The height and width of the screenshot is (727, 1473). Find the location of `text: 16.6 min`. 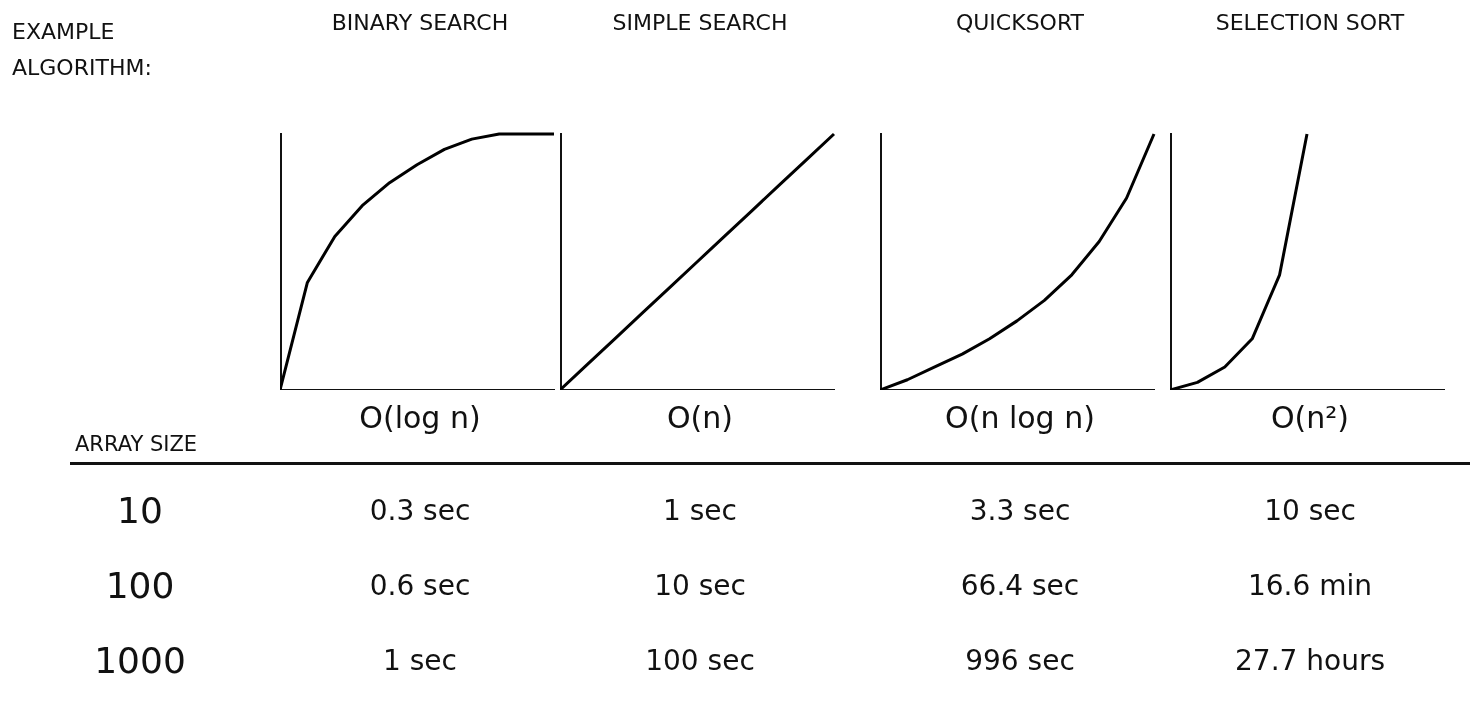

text: 16.6 min is located at coordinates (1310, 585).